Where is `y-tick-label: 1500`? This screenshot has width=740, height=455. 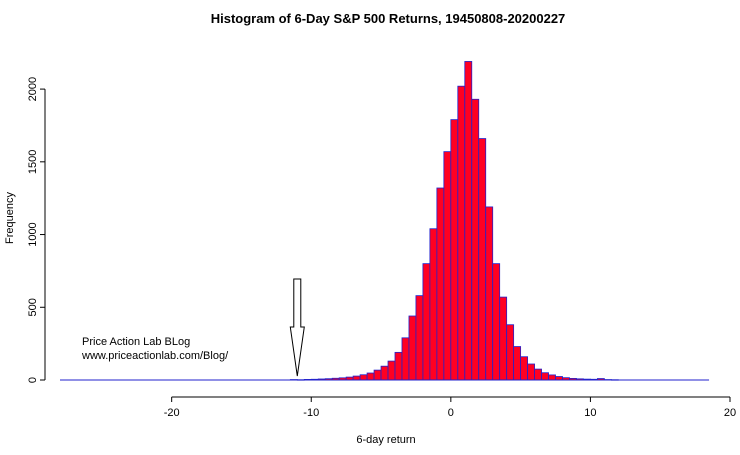
y-tick-label: 1500 is located at coordinates (33, 162).